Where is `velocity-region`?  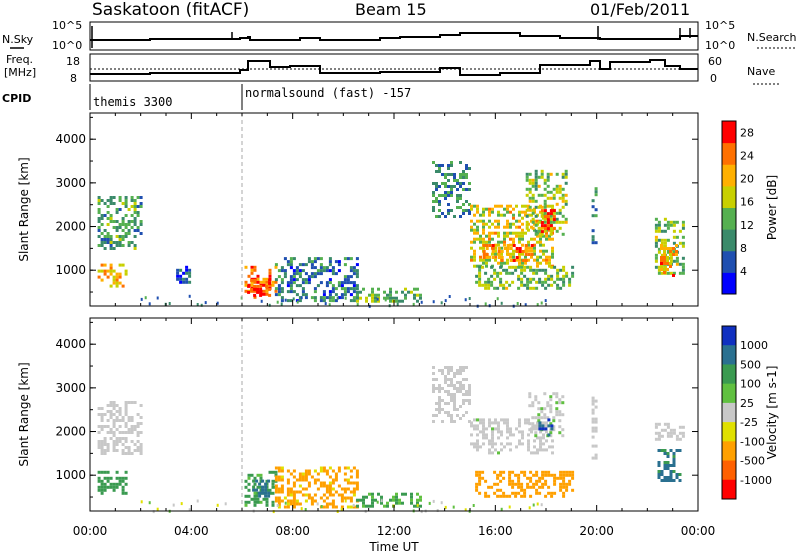 velocity-region is located at coordinates (512, 436).